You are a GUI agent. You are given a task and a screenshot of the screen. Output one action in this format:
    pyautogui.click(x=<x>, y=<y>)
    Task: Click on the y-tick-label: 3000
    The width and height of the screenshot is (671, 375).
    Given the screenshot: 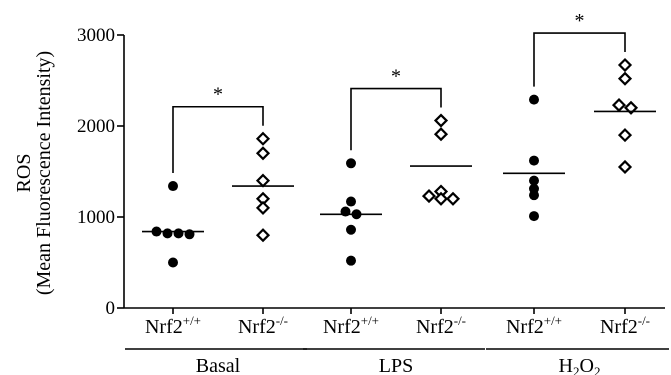 What is the action you would take?
    pyautogui.click(x=96, y=35)
    